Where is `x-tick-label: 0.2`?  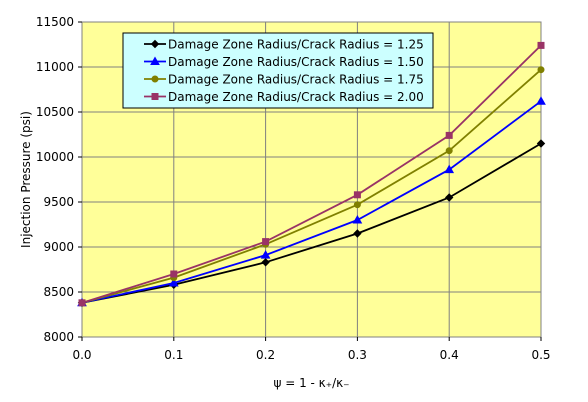
x-tick-label: 0.2 is located at coordinates (265, 355).